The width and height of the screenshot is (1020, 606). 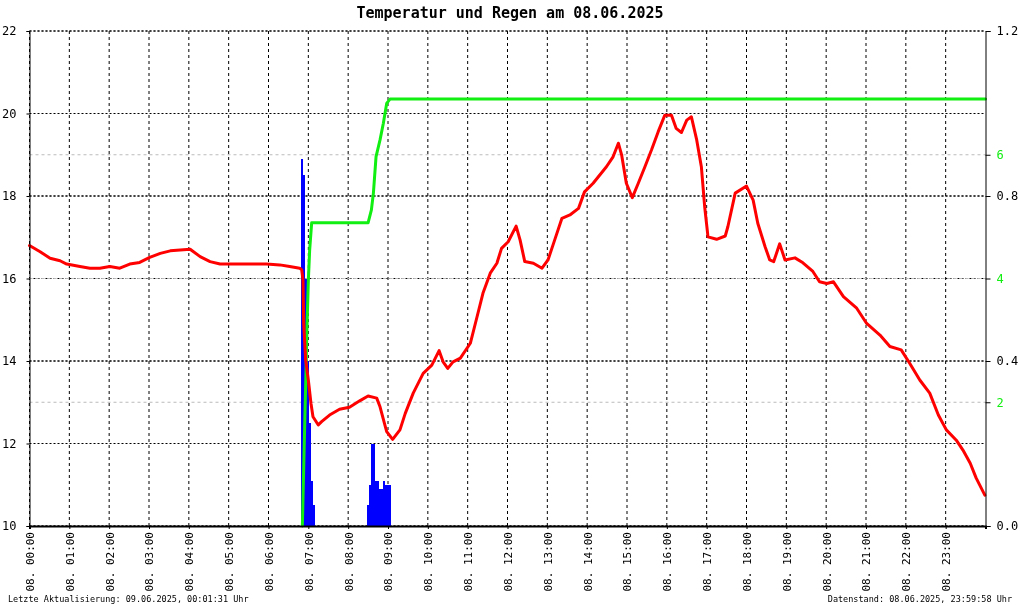 I want to click on y-tick-label: 22, so click(x=9, y=31).